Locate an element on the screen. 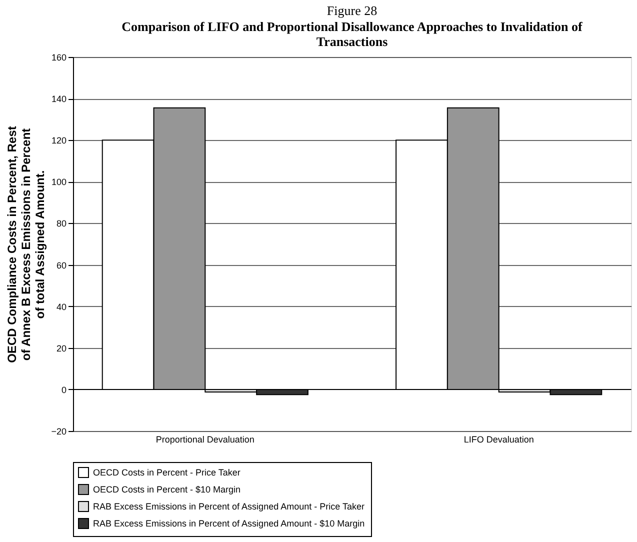  x-tick-label: LIFO Devaluation is located at coordinates (499, 439).